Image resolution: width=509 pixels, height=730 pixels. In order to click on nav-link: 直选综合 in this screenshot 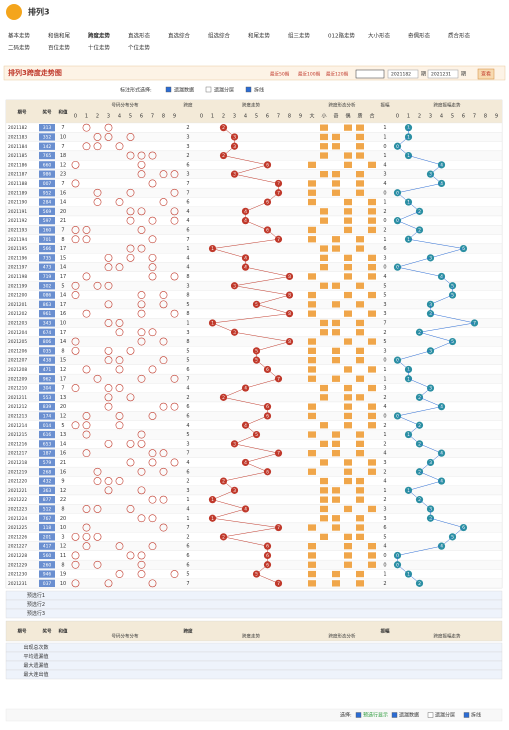, I will do `click(179, 36)`.